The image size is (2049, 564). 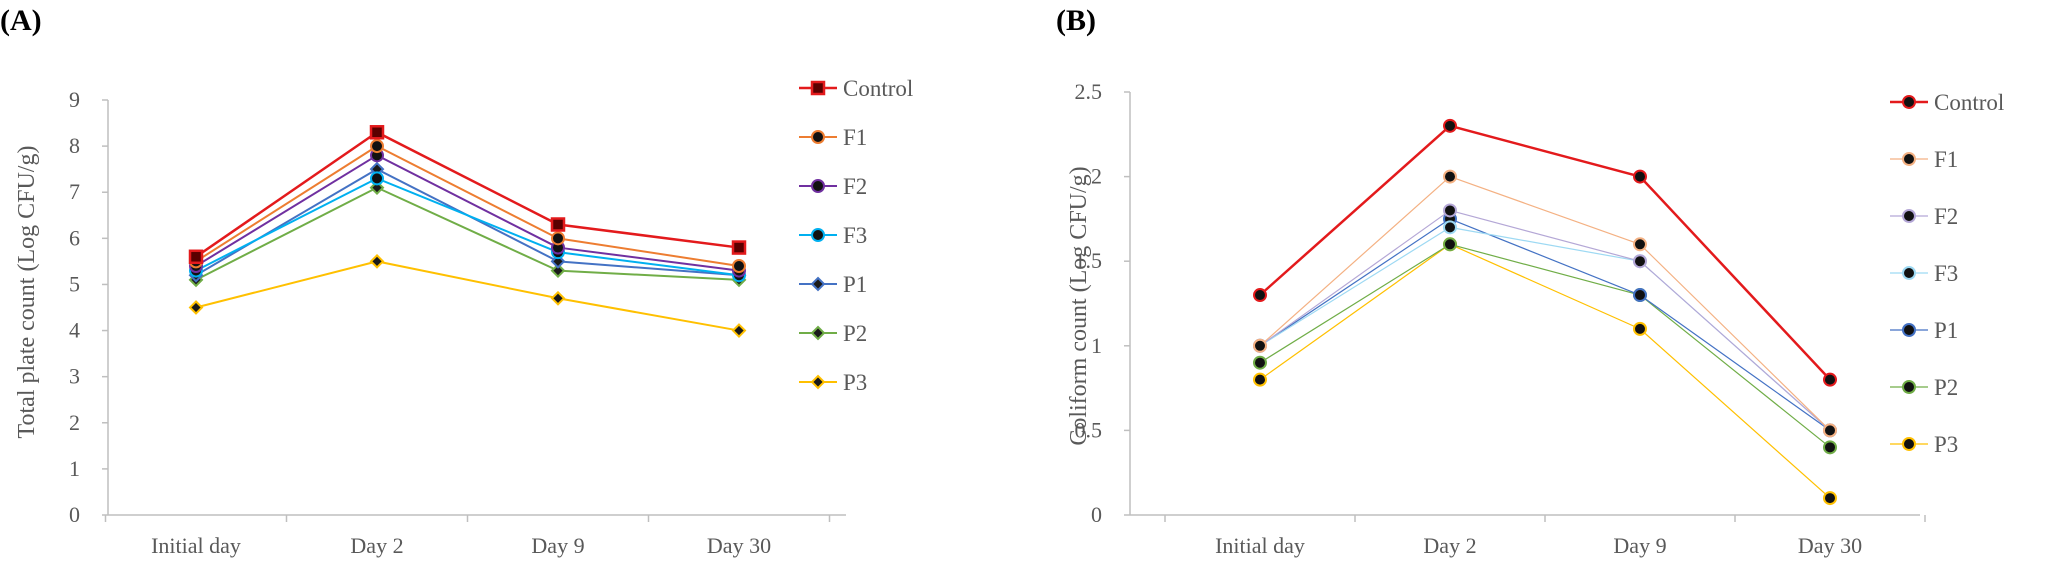 I want to click on legend-marker-p1, so click(x=1909, y=330).